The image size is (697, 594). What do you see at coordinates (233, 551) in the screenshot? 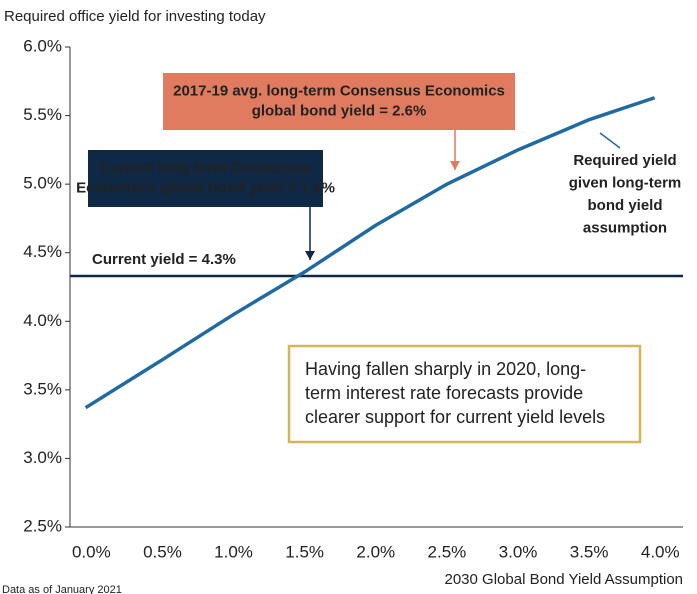
I see `x-tick-label: 1.0%` at bounding box center [233, 551].